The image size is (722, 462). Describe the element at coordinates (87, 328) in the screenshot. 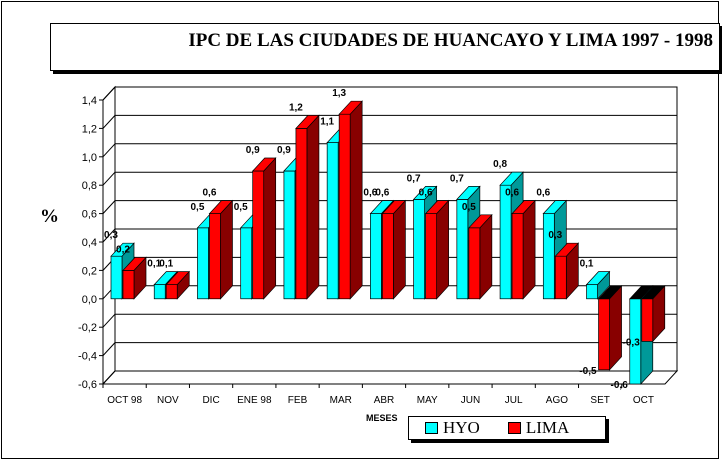

I see `y-tick-label: -0,2` at that location.